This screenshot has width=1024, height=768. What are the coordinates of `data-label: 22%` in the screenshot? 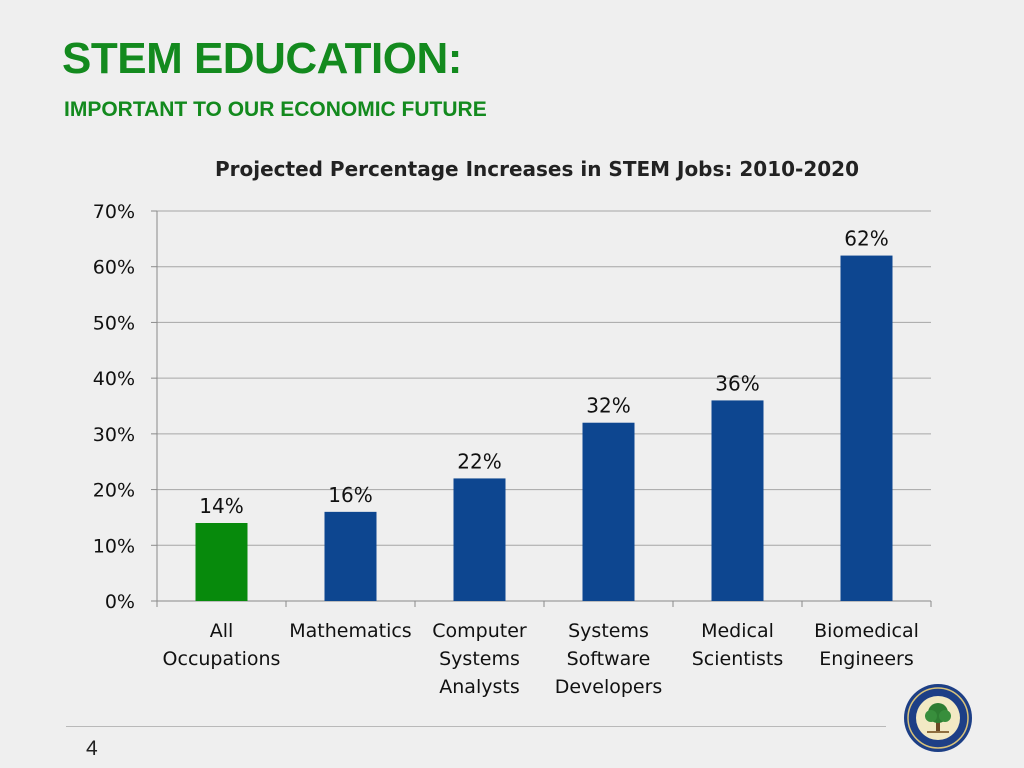 It's located at (479, 461).